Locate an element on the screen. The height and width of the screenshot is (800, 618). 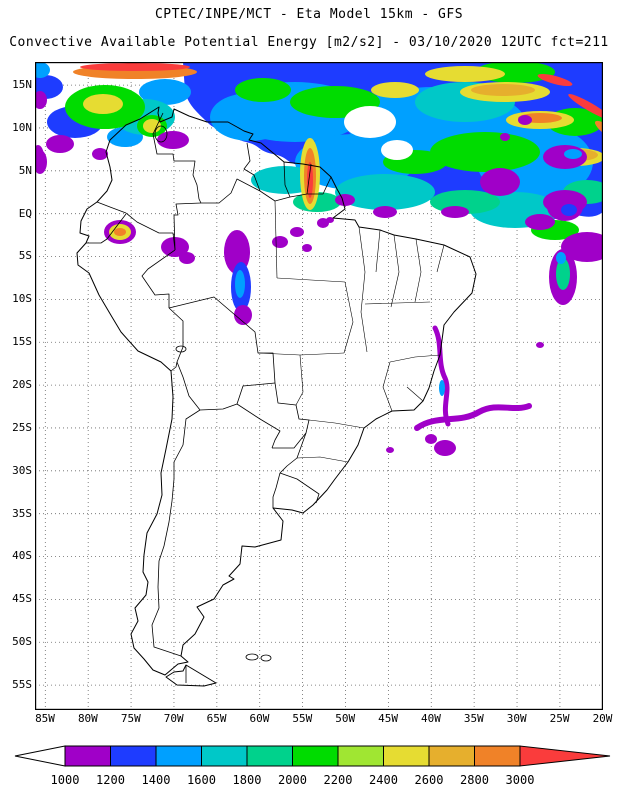
lon-tick-label: 80W is located at coordinates (87, 718).